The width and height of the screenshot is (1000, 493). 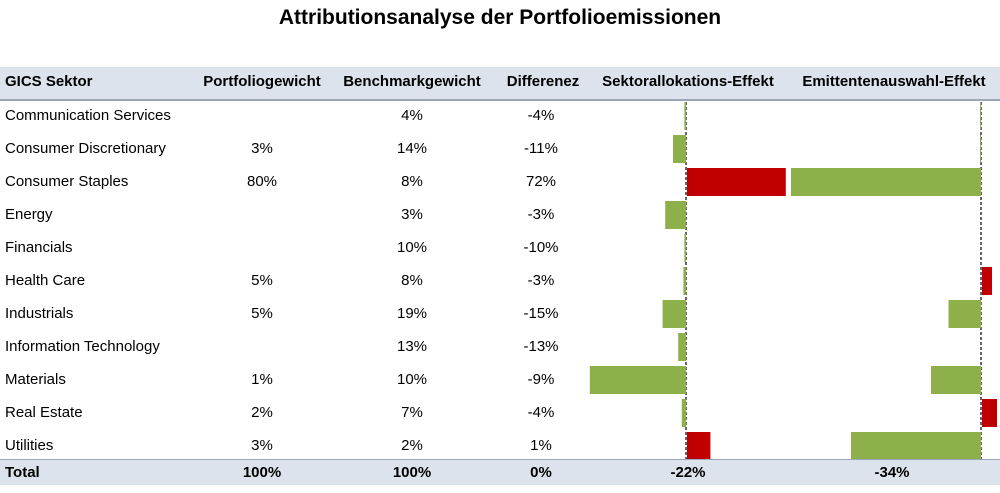 I want to click on benchmark-weight: 7%, so click(x=412, y=412).